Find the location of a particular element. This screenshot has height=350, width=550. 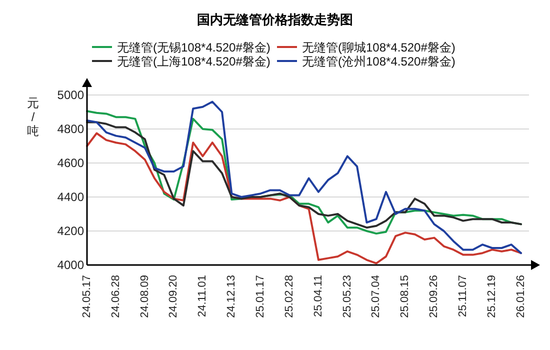

y-tick-label: 4800 is located at coordinates (70, 129).